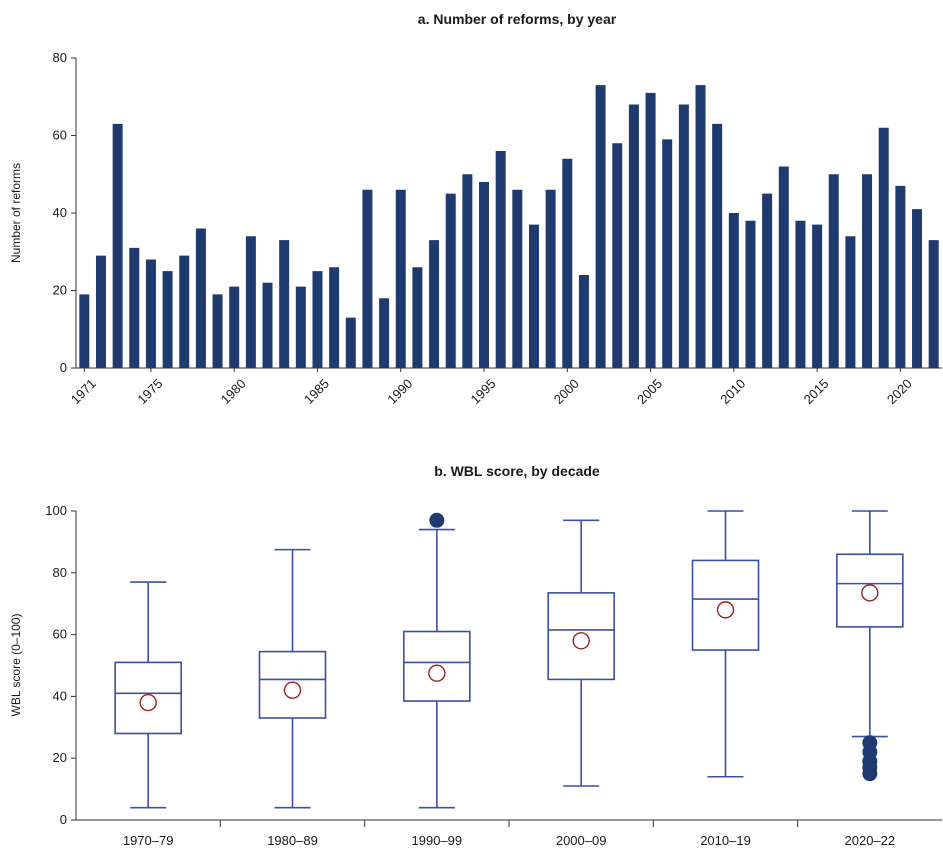 This screenshot has width=943, height=855. What do you see at coordinates (16, 665) in the screenshot?
I see `box-chart-ylabel: WBL score (0–100)` at bounding box center [16, 665].